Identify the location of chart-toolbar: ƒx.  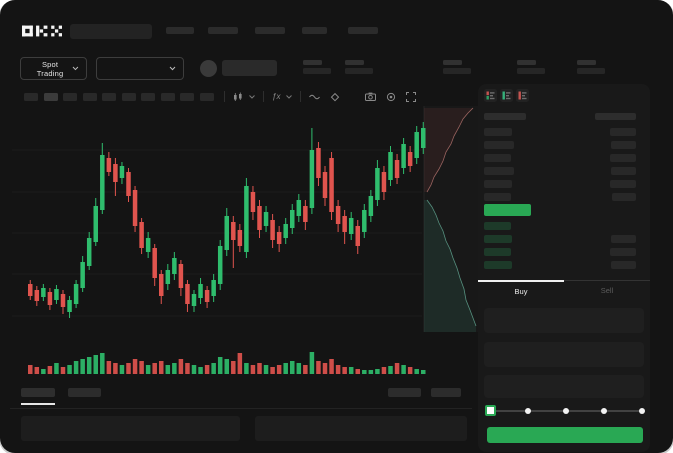
(221, 96).